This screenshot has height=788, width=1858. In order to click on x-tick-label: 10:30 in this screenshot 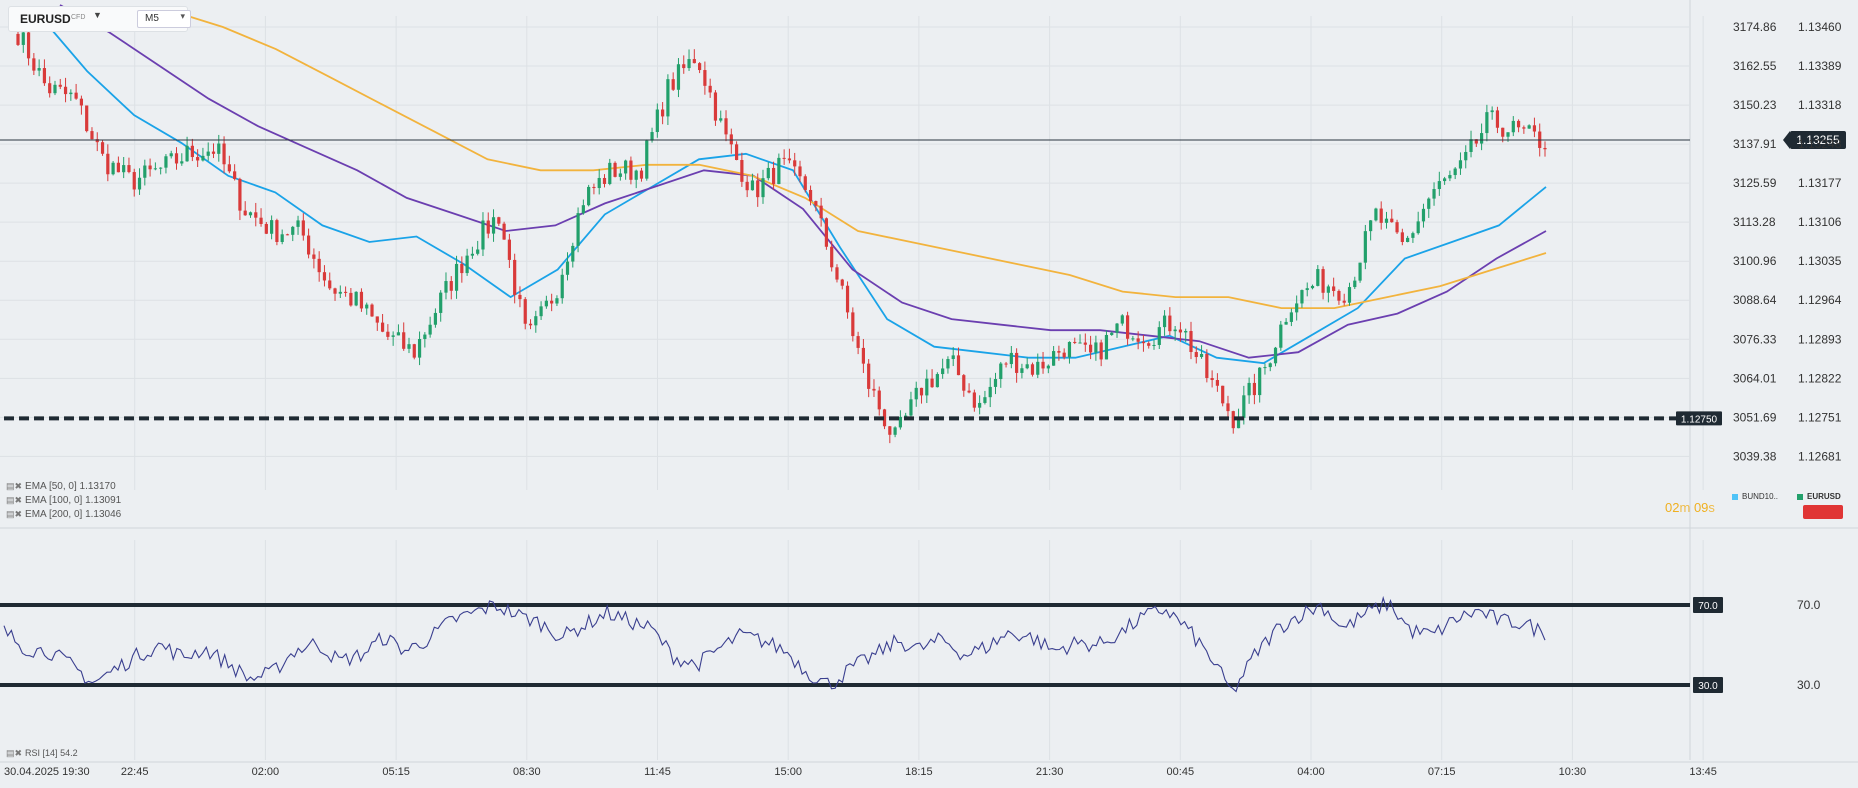, I will do `click(1573, 772)`.